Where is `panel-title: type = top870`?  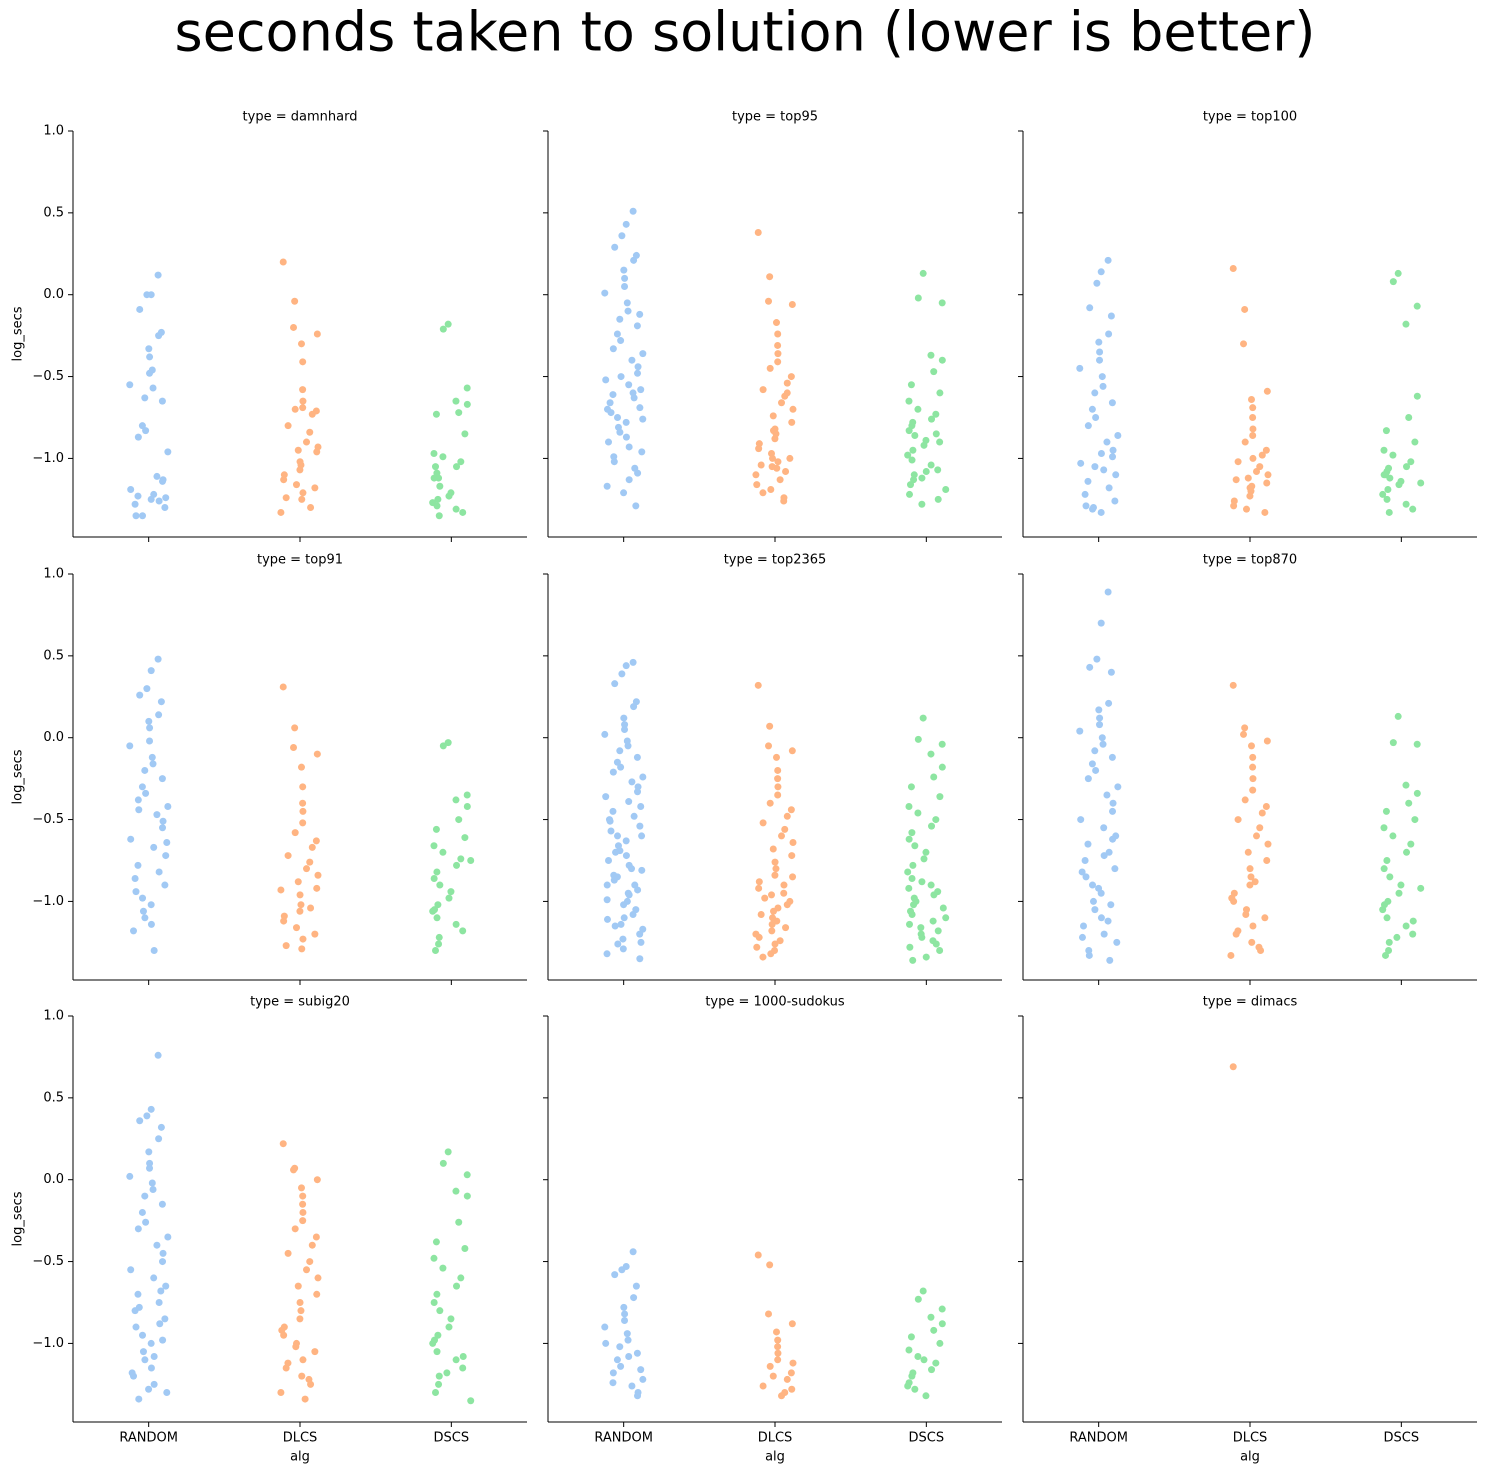 panel-title: type = top870 is located at coordinates (1250, 560).